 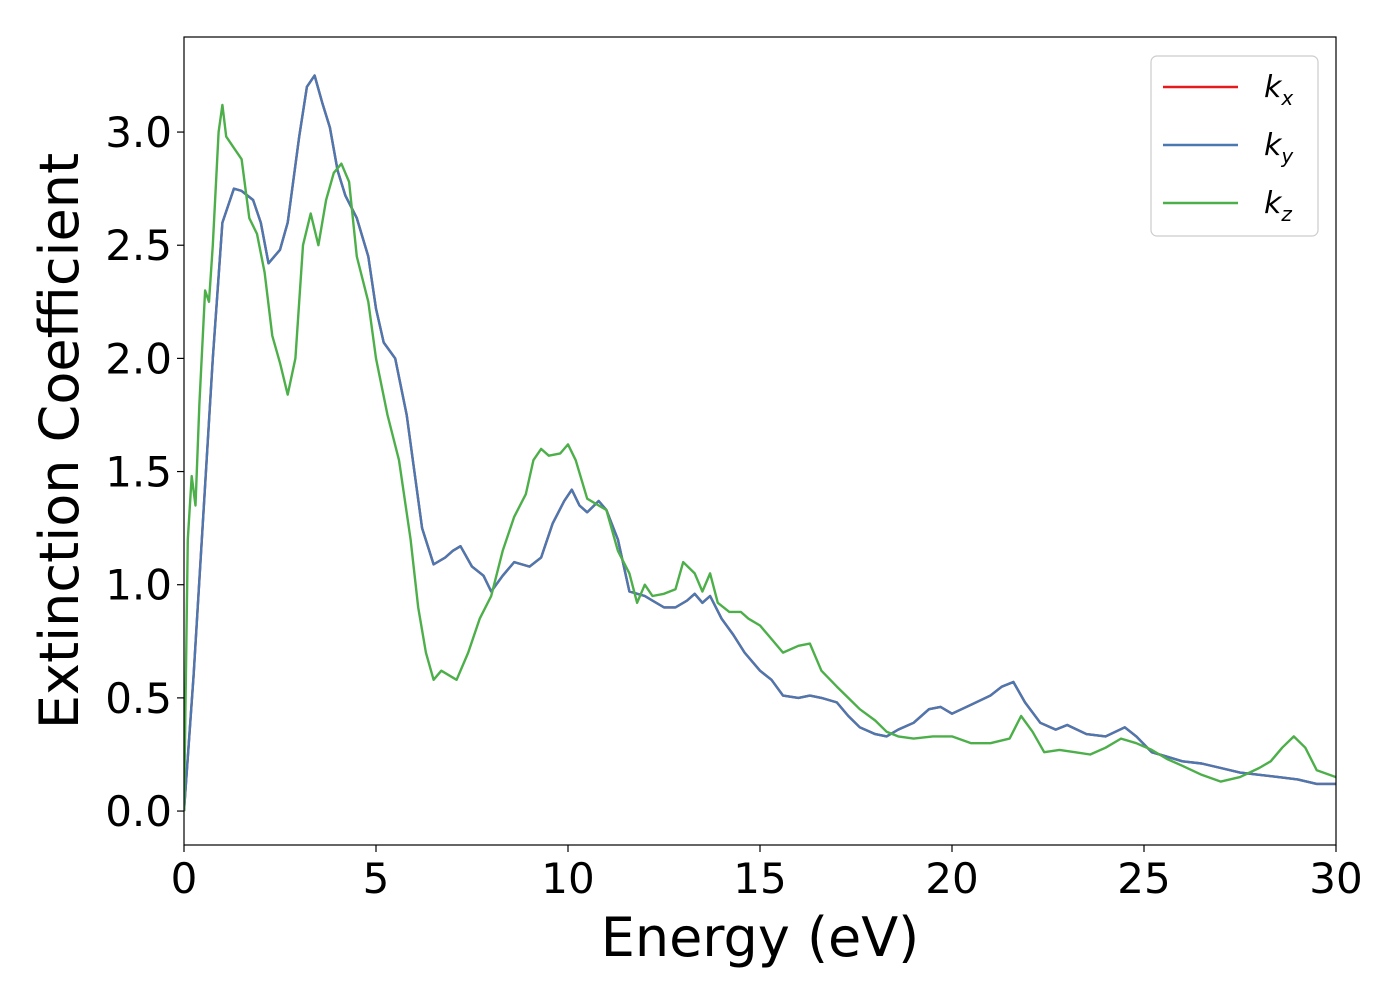 I want to click on legend-label-kz: kz, so click(x=1278, y=206).